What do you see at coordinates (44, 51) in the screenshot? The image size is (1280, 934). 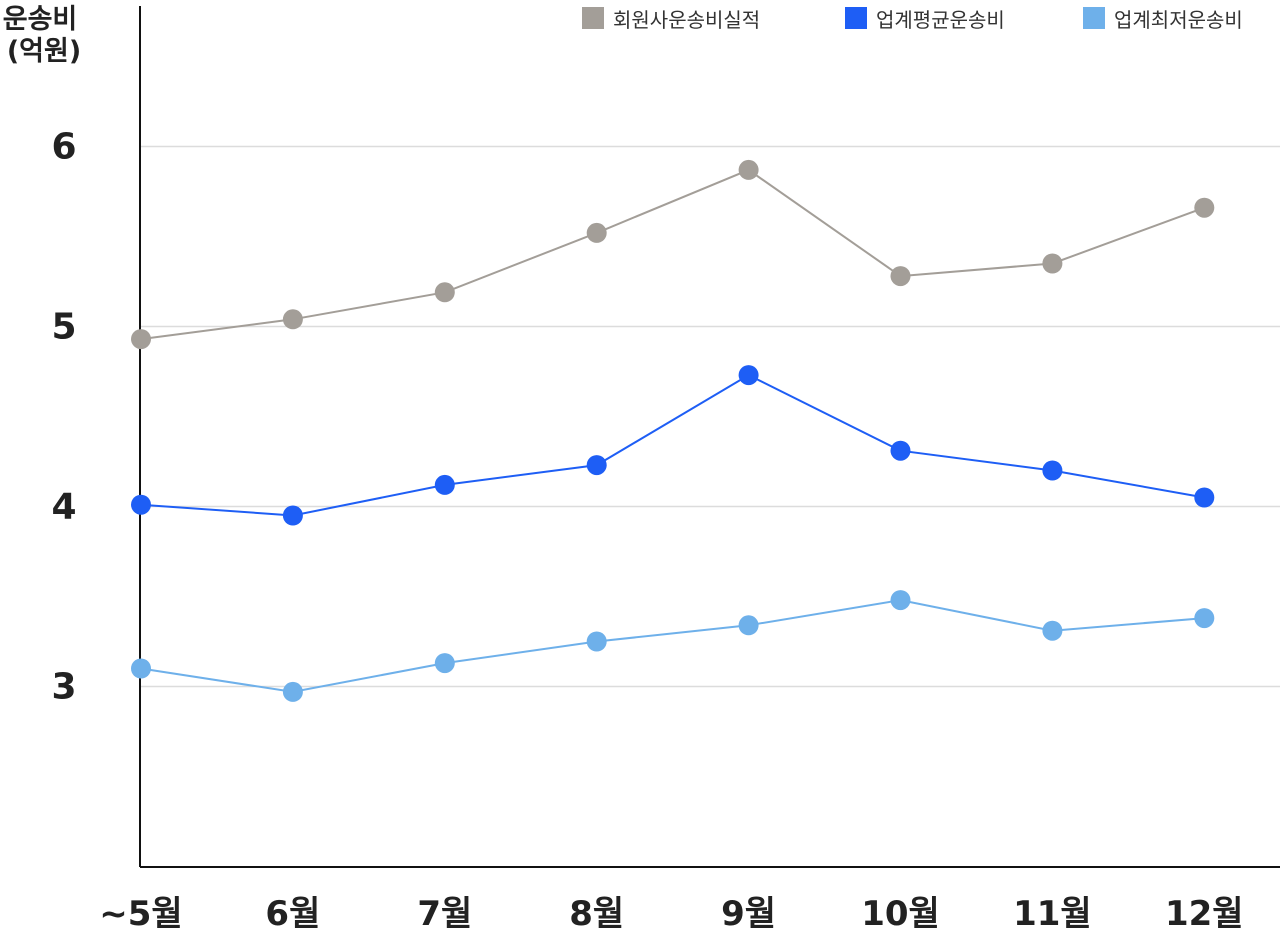 I see `y-axis-label-line2: (억원)` at bounding box center [44, 51].